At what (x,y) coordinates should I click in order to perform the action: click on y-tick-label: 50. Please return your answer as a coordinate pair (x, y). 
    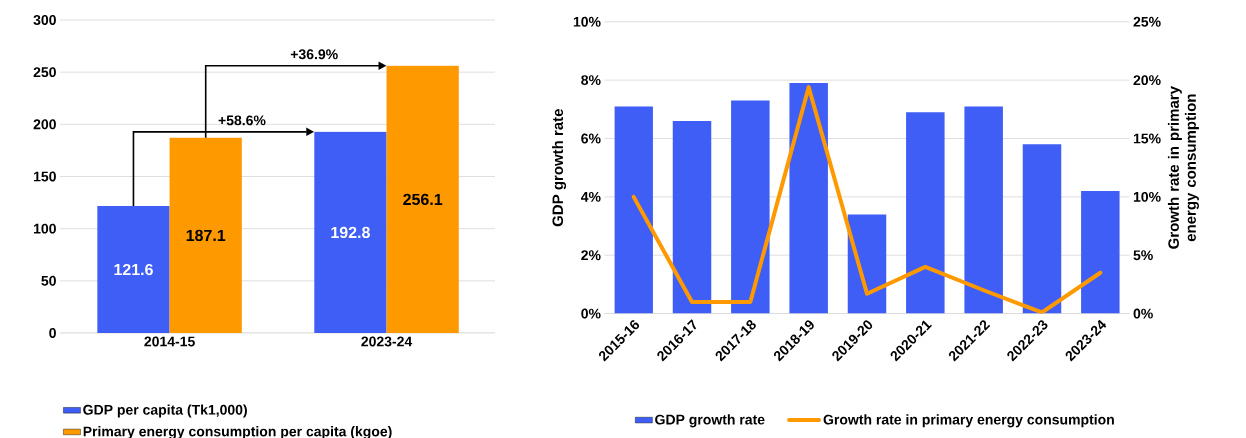
    Looking at the image, I should click on (48, 280).